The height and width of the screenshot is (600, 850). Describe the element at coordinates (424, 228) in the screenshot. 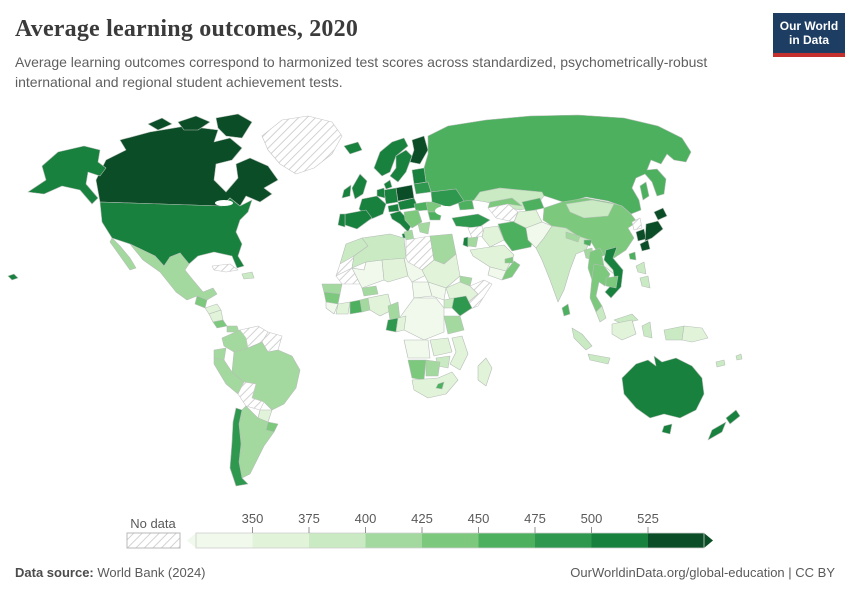

I see `country-greece` at that location.